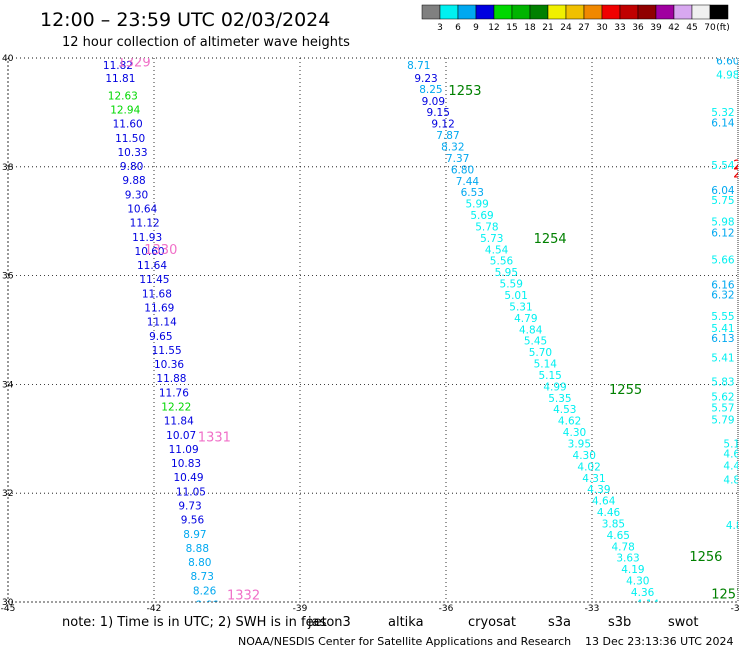  I want to click on x-tick-label: -30, so click(735, 609).